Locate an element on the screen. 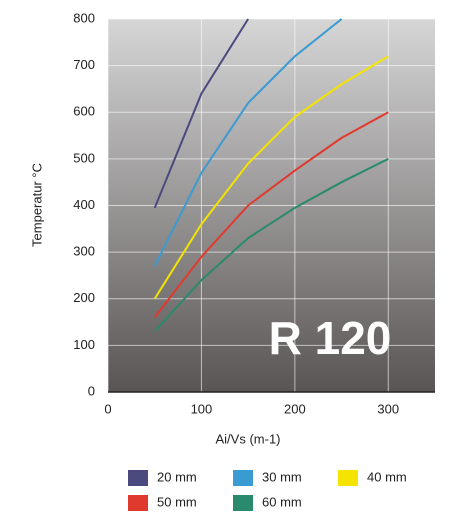 This screenshot has height=518, width=450. legend-label: 30 mm is located at coordinates (282, 476).